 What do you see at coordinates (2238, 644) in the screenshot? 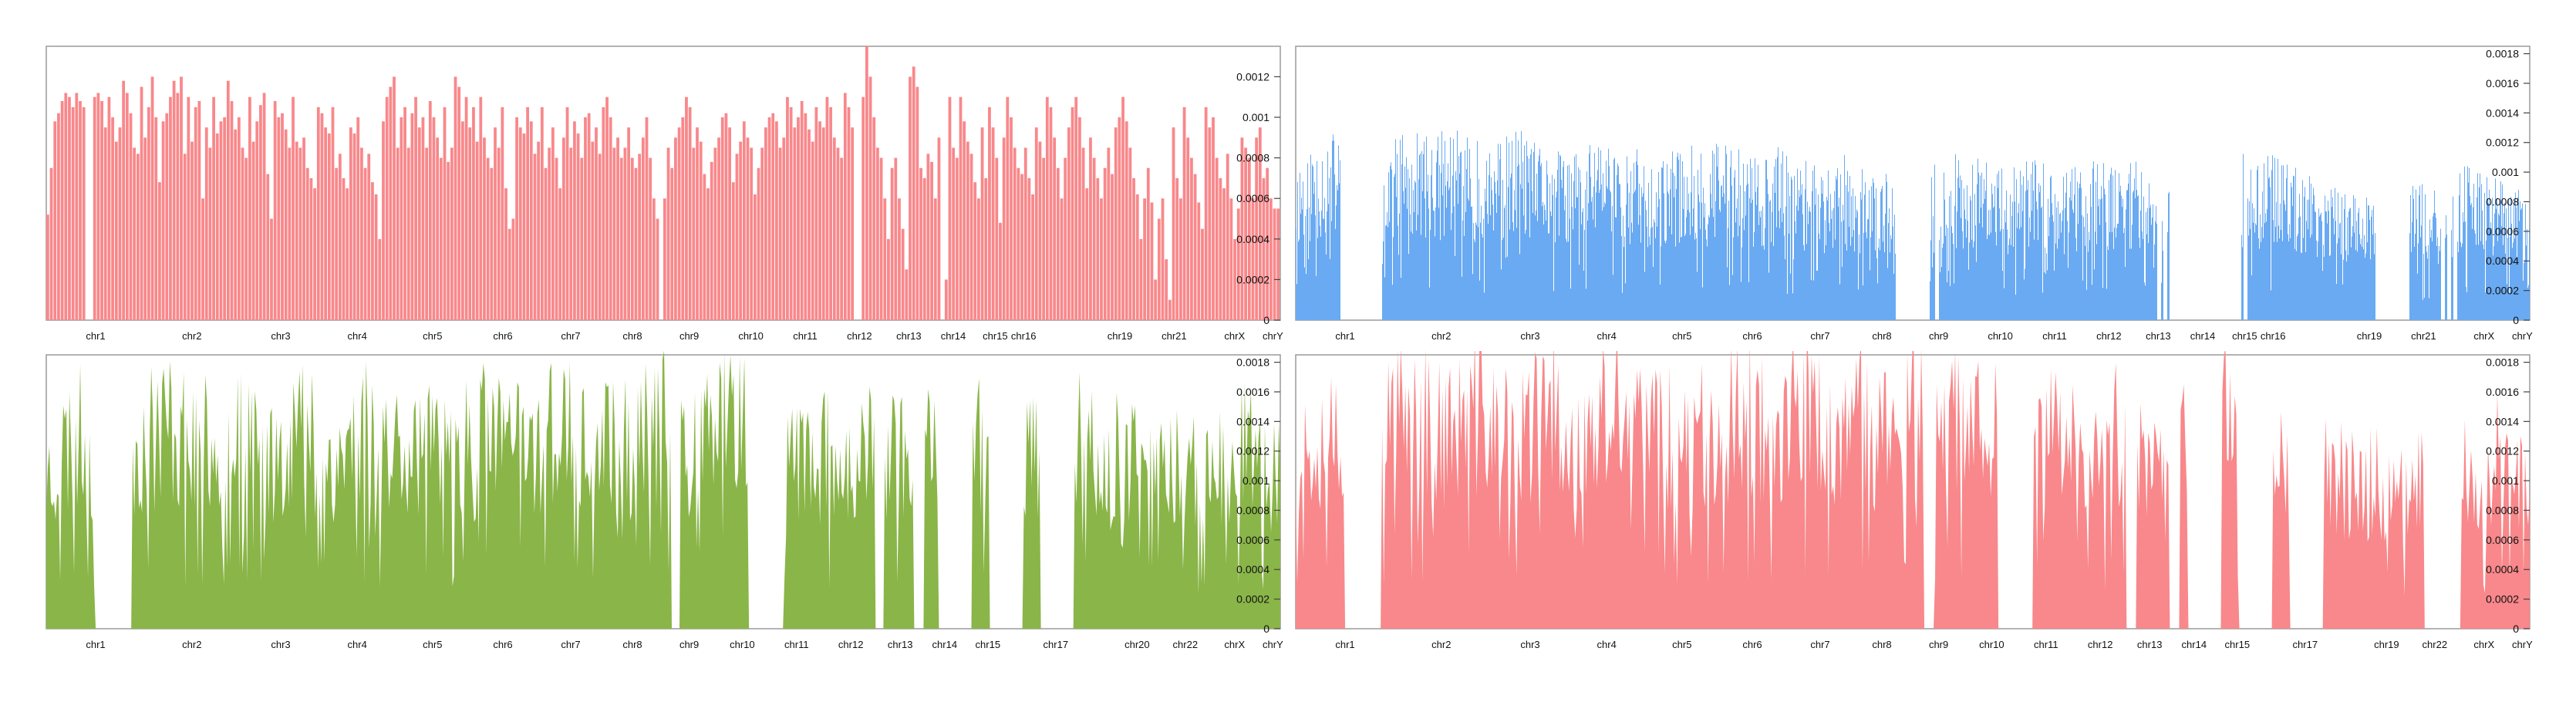
I see `chromosome-label: chr15` at bounding box center [2238, 644].